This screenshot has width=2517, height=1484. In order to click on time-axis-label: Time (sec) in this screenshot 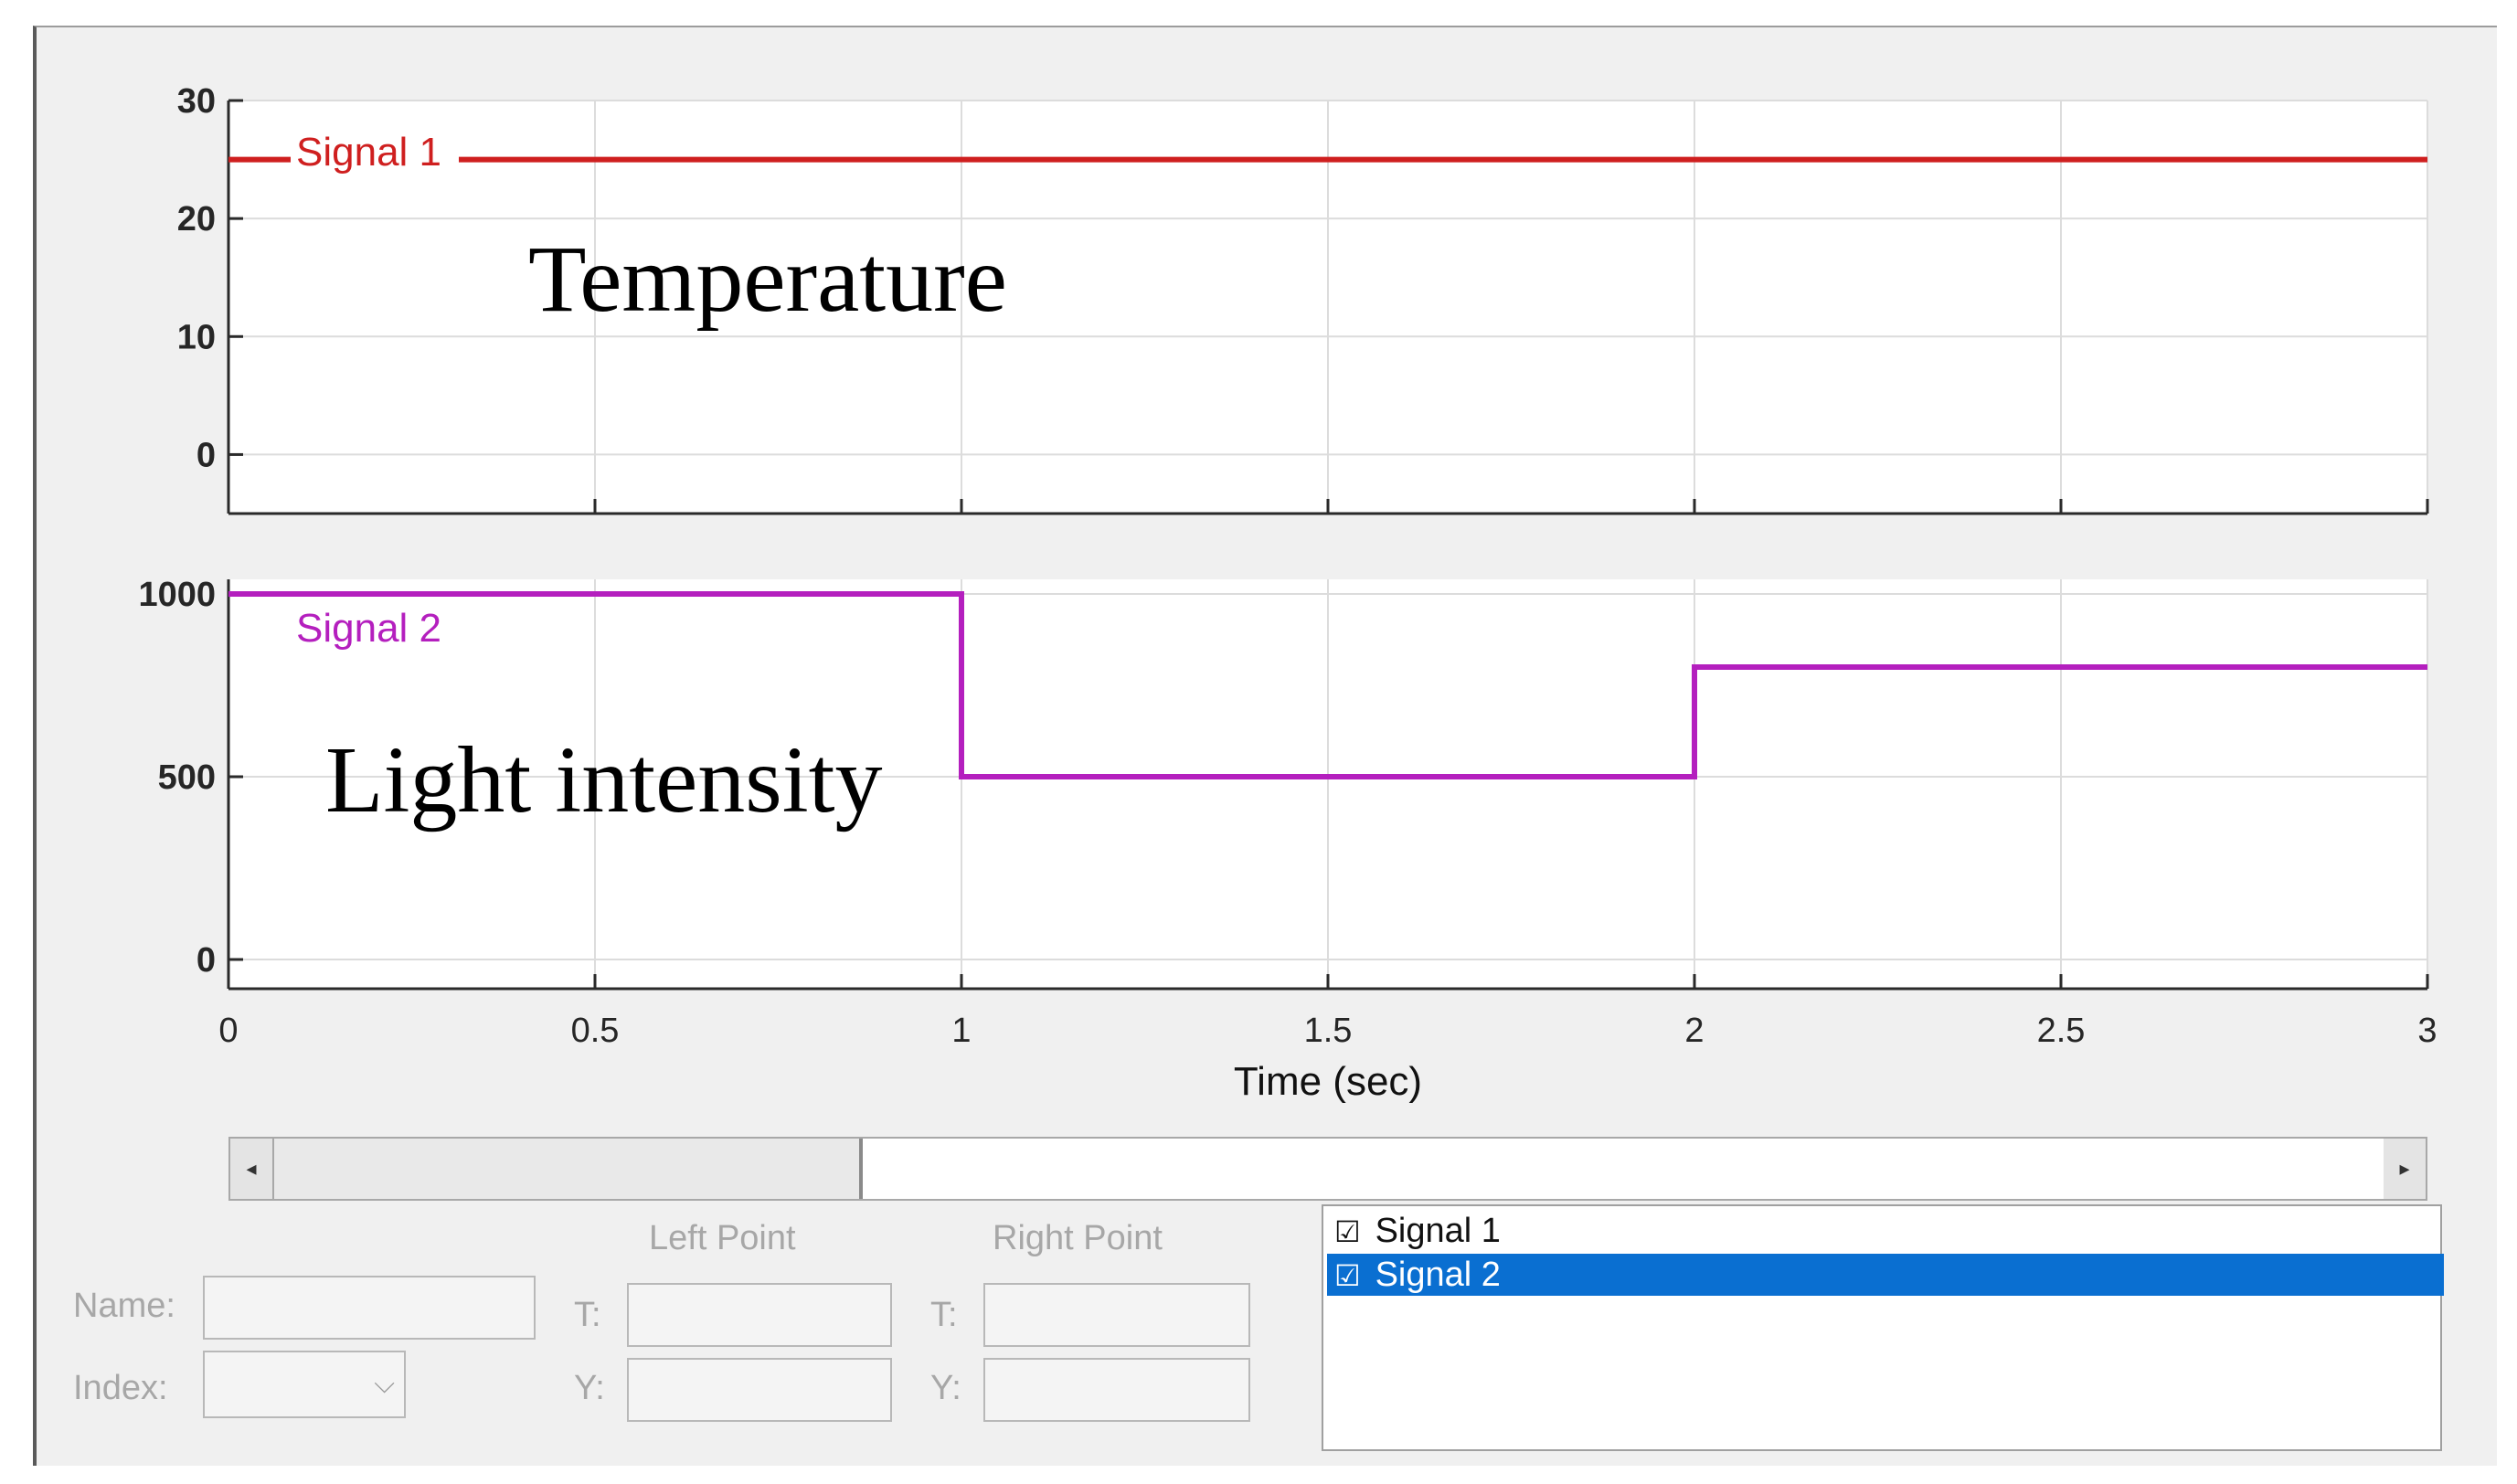, I will do `click(1328, 1081)`.